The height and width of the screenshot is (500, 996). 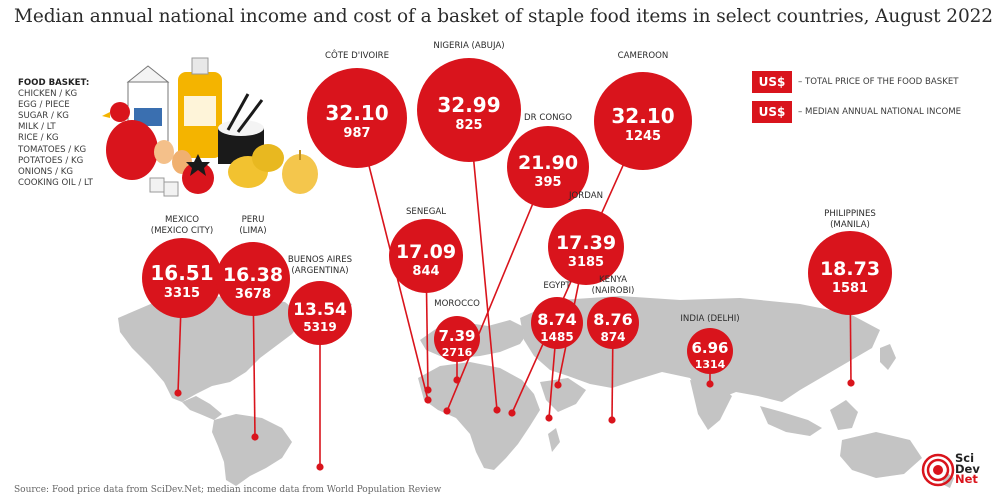 I want to click on legend-total-label: – TOTAL PRICE OF THE FOOD BASKET, so click(x=878, y=82).